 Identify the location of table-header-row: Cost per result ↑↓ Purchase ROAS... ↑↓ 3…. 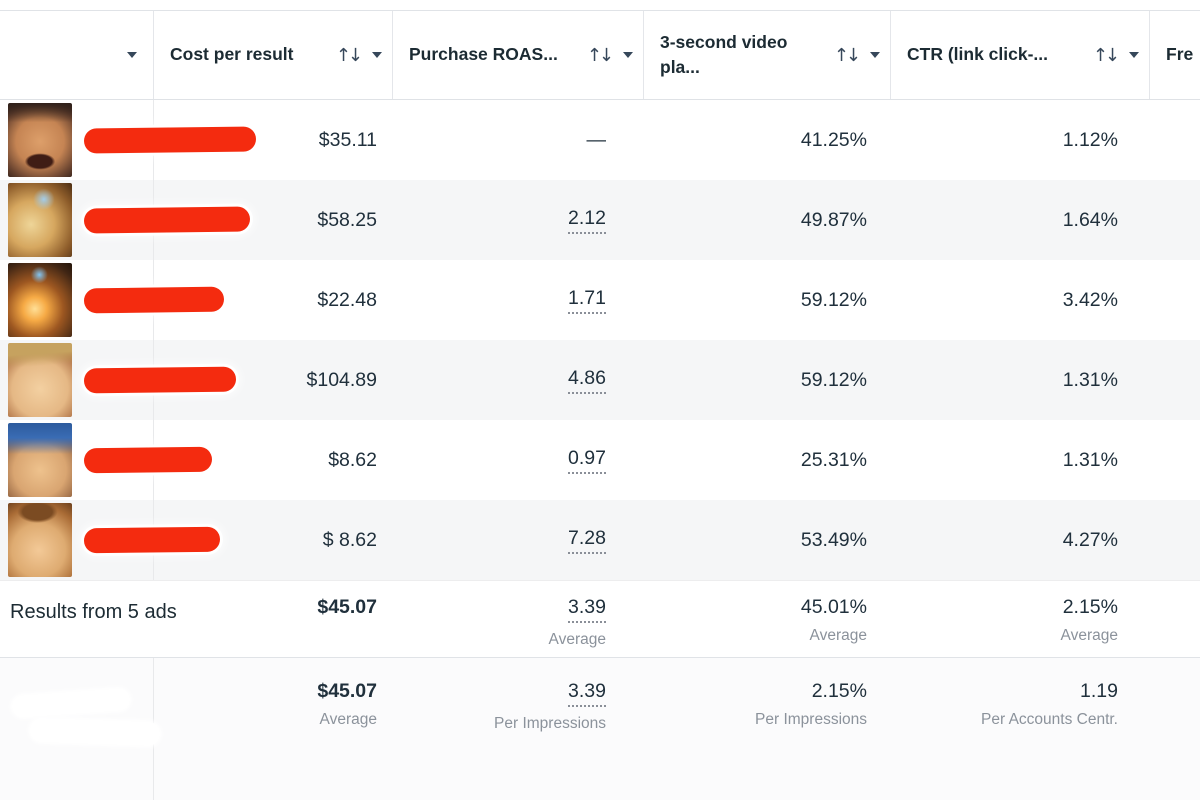
(600, 55).